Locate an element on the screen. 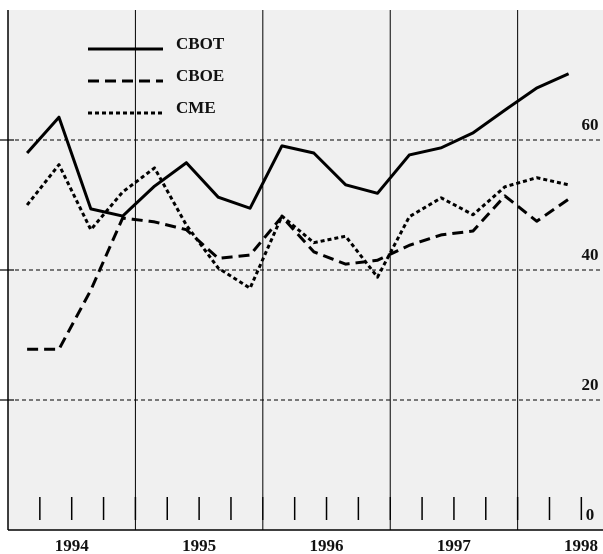 Image resolution: width=603 pixels, height=554 pixels. x-tick-label: 1995 is located at coordinates (199, 545).